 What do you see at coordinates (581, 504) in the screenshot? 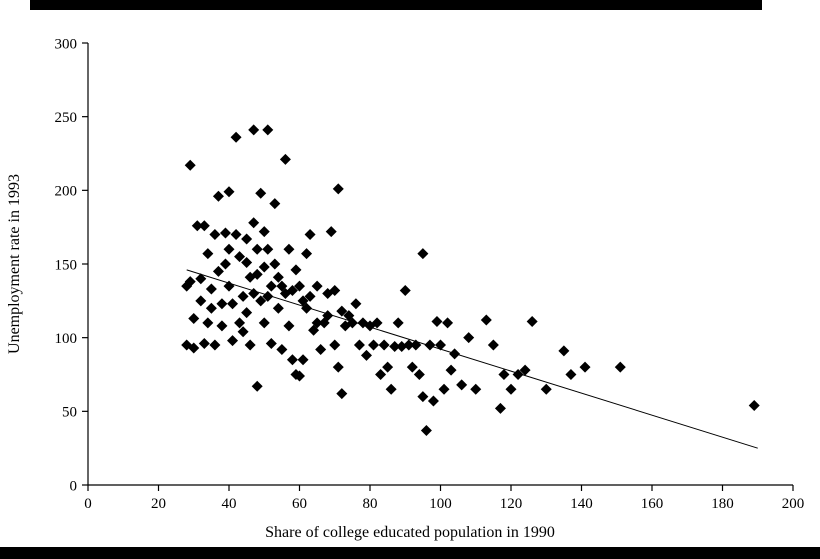
I see `x-tick-label: 140` at bounding box center [581, 504].